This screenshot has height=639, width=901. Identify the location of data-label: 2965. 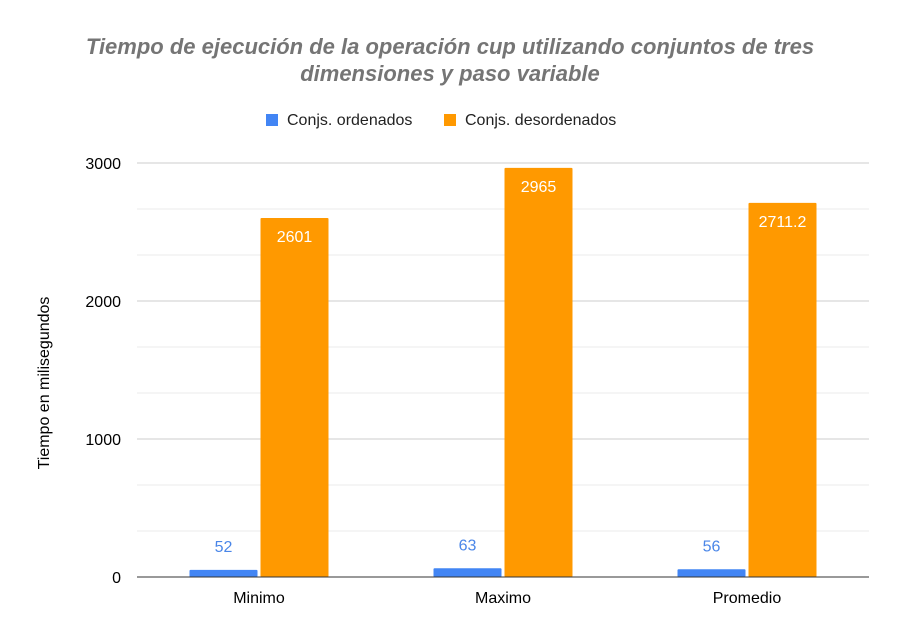
(539, 187).